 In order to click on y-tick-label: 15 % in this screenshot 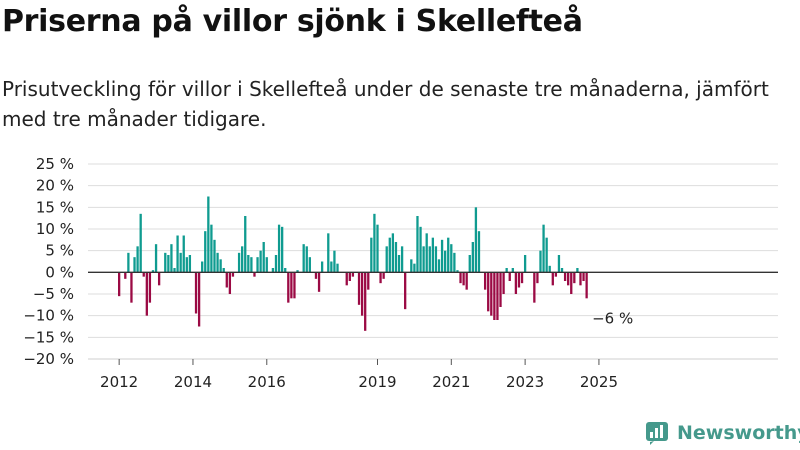, I will do `click(55, 207)`.